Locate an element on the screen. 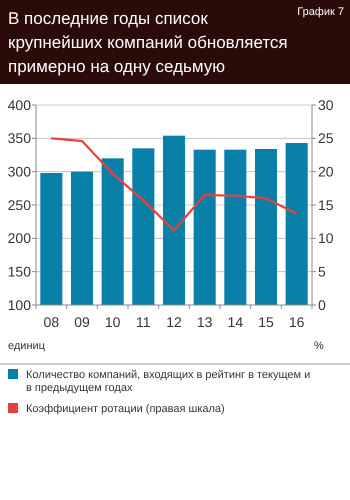 This screenshot has height=500, width=350. y2-tick-label: 0 is located at coordinates (322, 304).